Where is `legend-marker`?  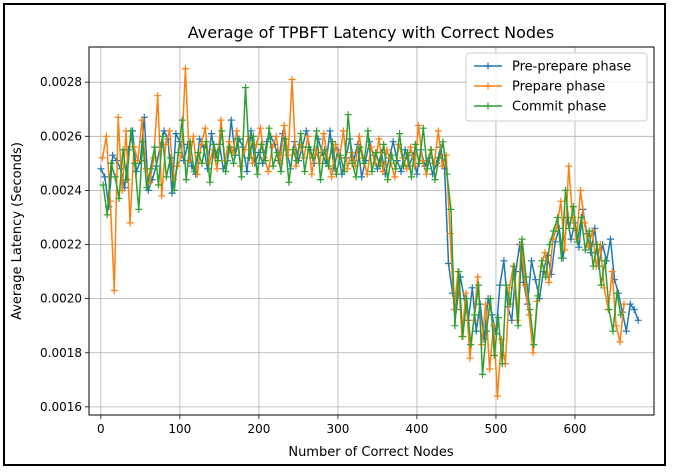 legend-marker is located at coordinates (488, 86).